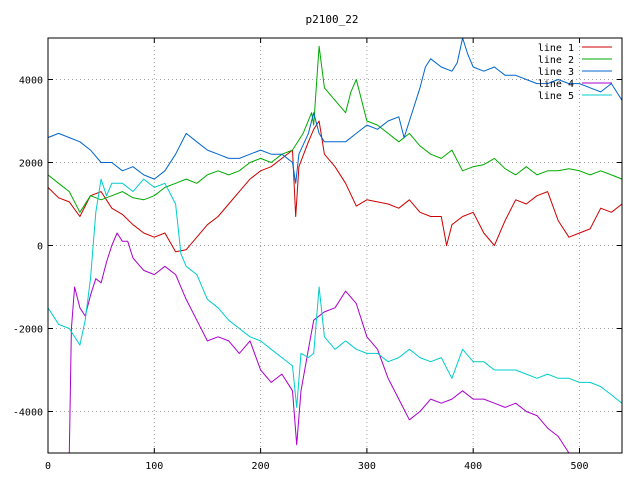  I want to click on y-tick-label: 4000, so click(31, 81).